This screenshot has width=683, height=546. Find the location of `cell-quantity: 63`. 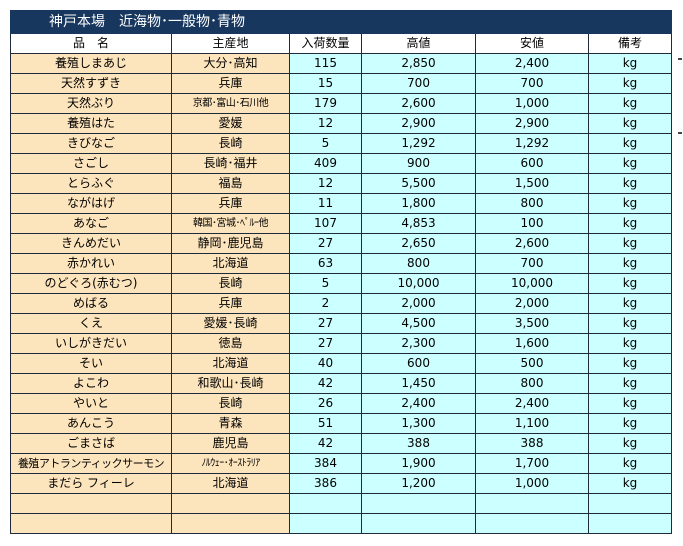

cell-quantity: 63 is located at coordinates (325, 263).